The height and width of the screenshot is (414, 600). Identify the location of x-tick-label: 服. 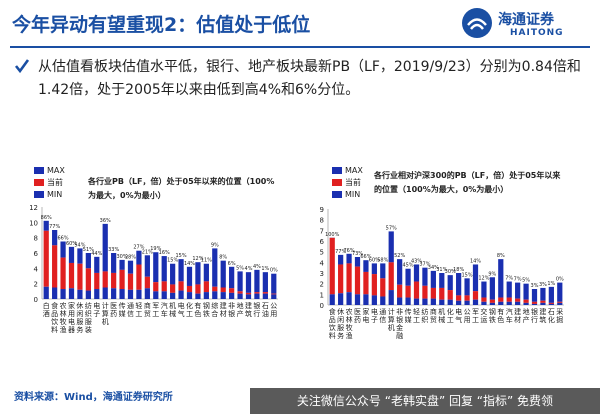
(340, 328).